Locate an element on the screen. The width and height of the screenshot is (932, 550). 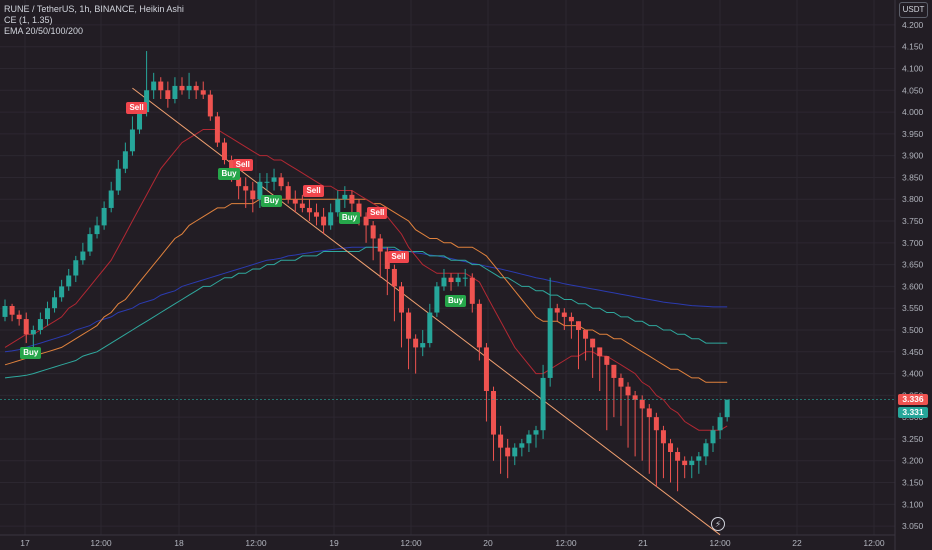
price-tick-label: 3.100 is located at coordinates (913, 504).